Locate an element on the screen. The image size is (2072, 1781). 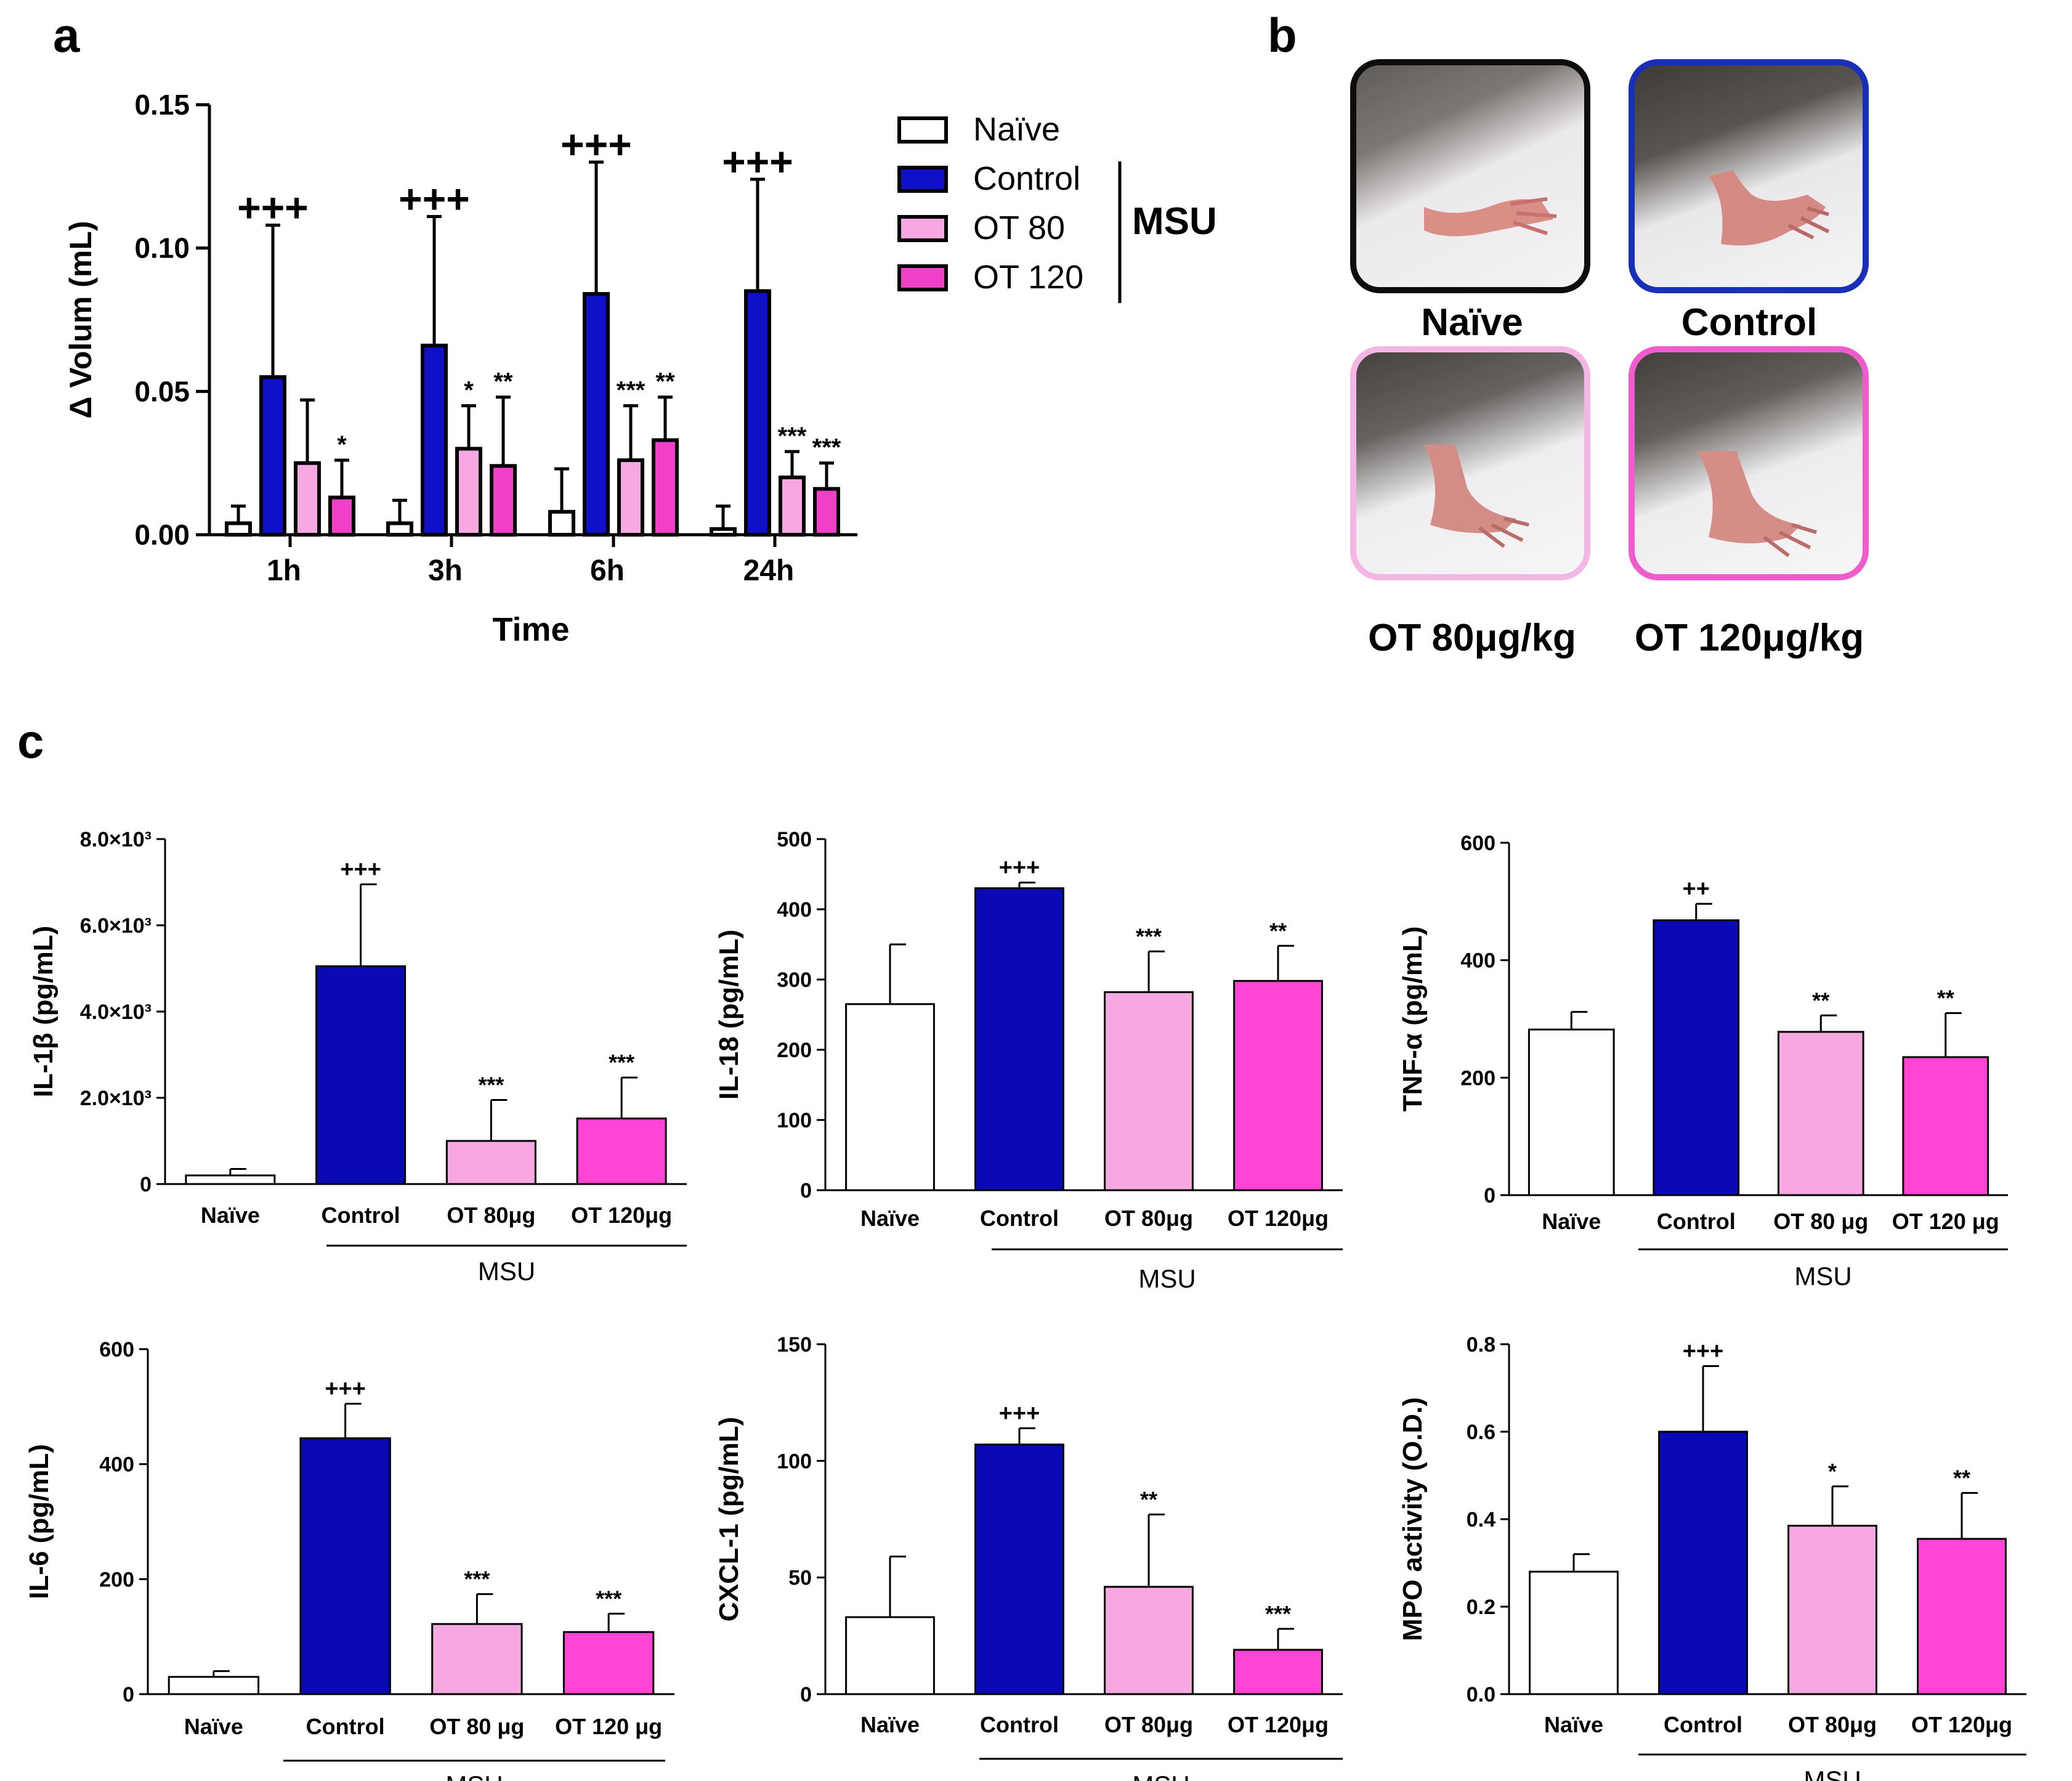
bar-control-24h is located at coordinates (757, 413).